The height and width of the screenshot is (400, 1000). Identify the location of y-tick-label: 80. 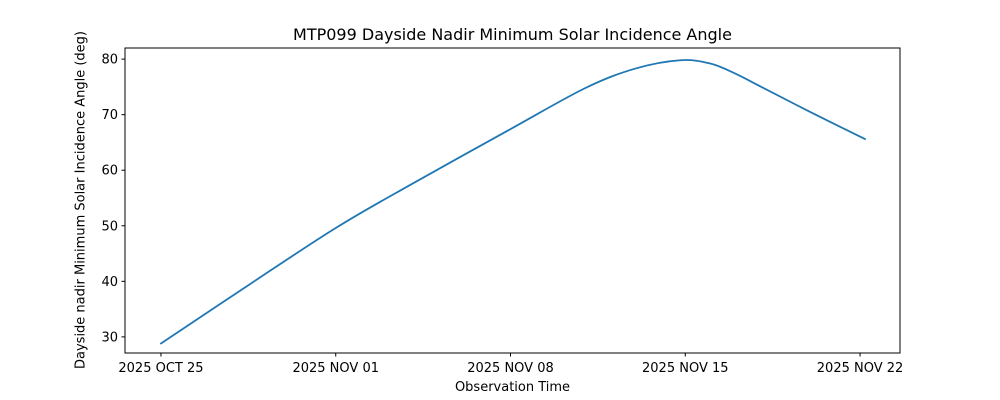
(109, 60).